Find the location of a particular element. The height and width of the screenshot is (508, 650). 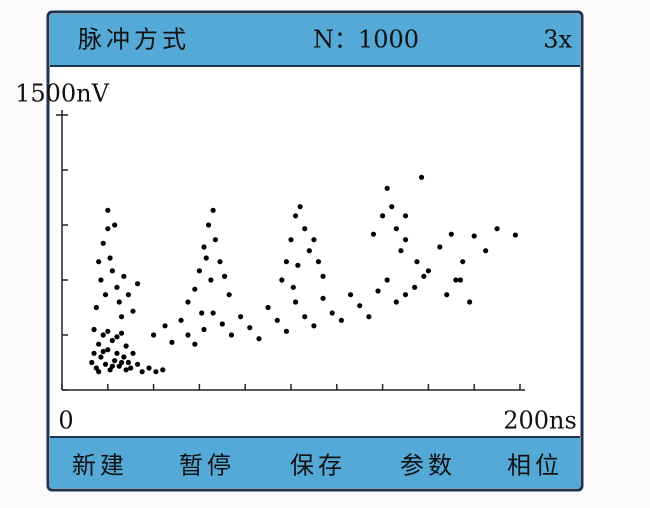

menu-item: 新建 is located at coordinates (100, 466).